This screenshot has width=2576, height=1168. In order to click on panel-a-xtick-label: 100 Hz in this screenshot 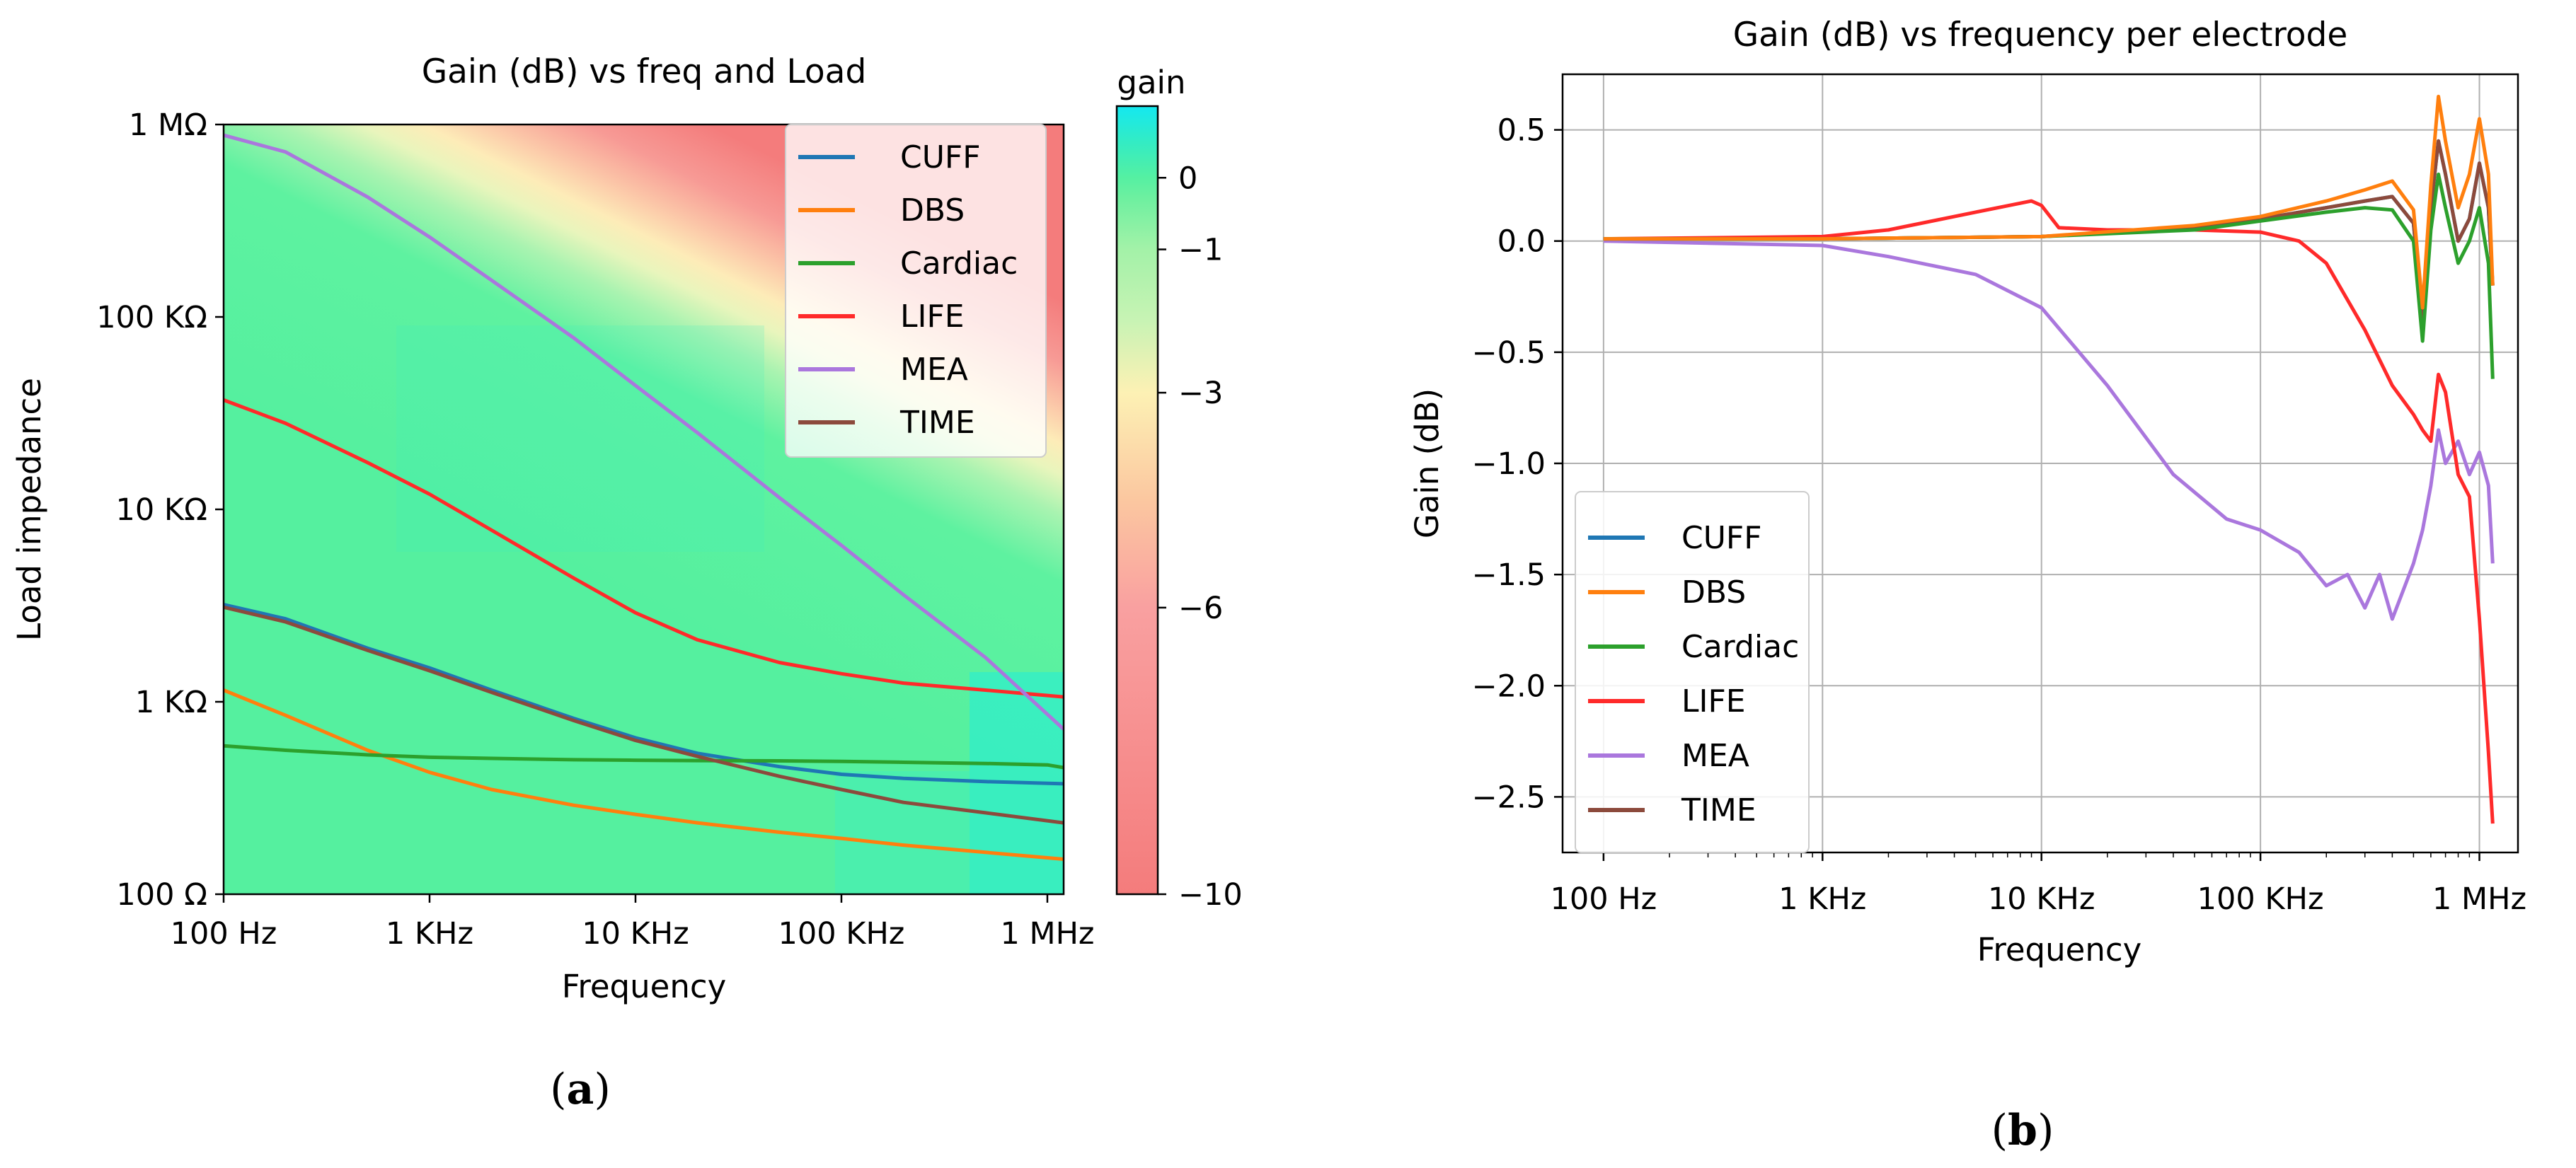, I will do `click(224, 934)`.